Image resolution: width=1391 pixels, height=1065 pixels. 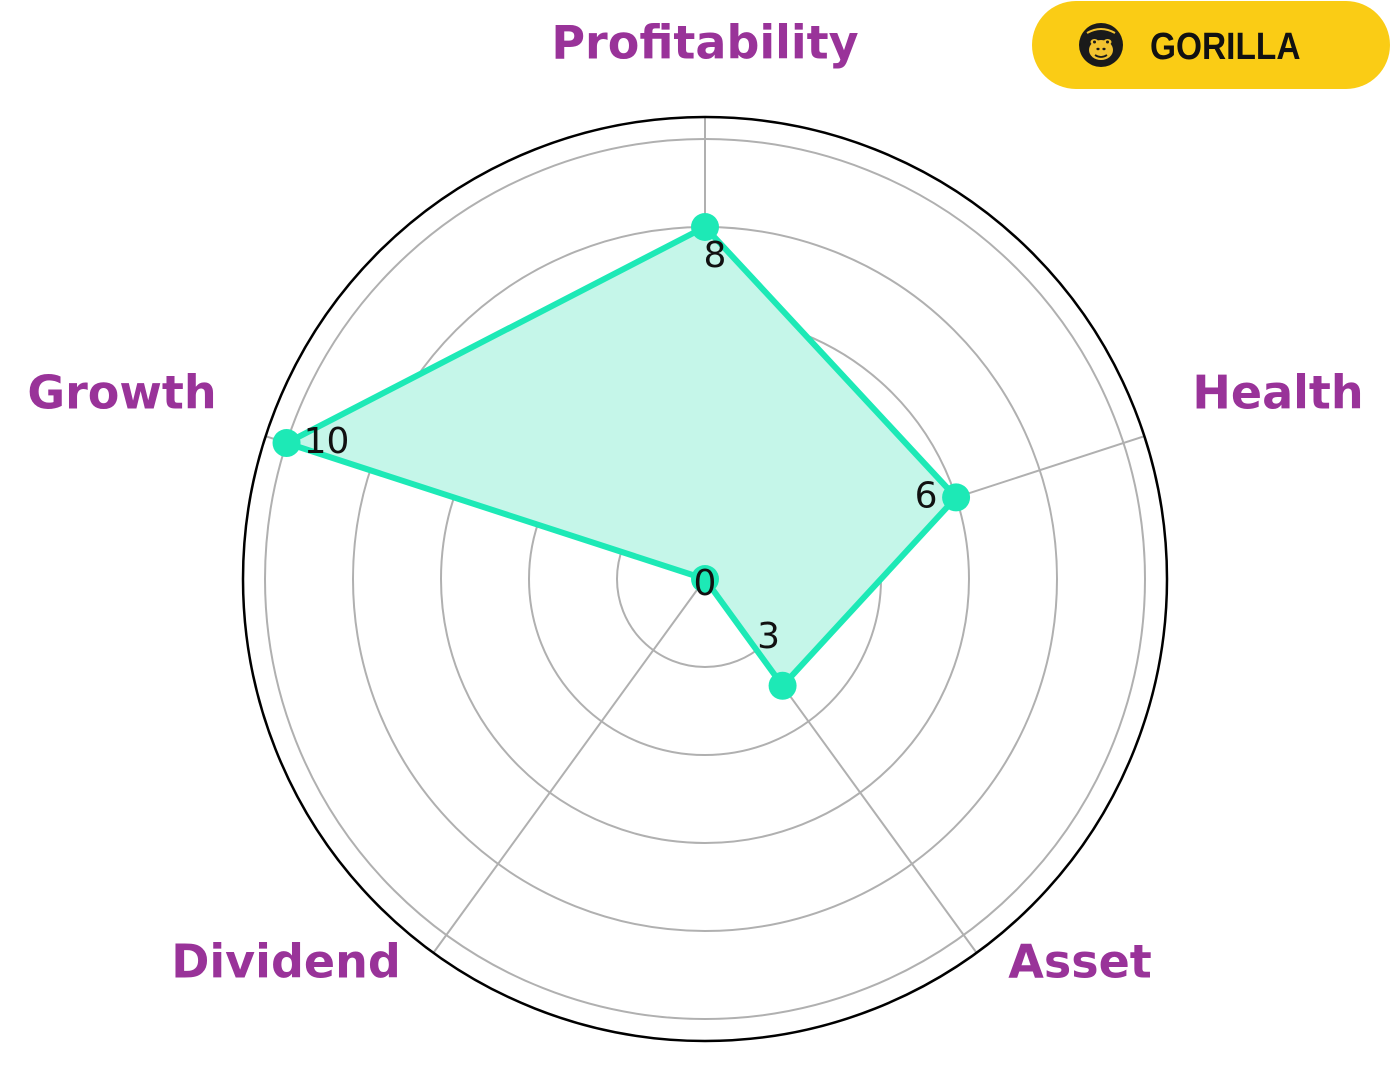 I want to click on category-label-asset: Asset, so click(x=1080, y=962).